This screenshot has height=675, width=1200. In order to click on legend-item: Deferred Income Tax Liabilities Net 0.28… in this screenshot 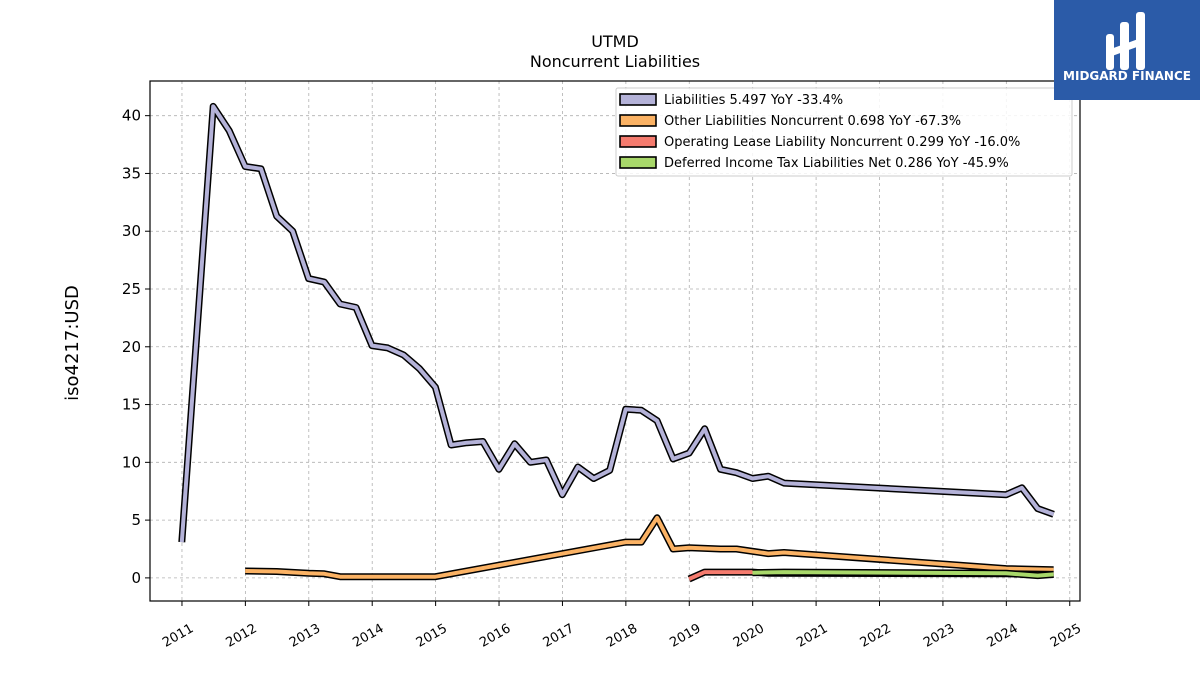, I will do `click(814, 163)`.